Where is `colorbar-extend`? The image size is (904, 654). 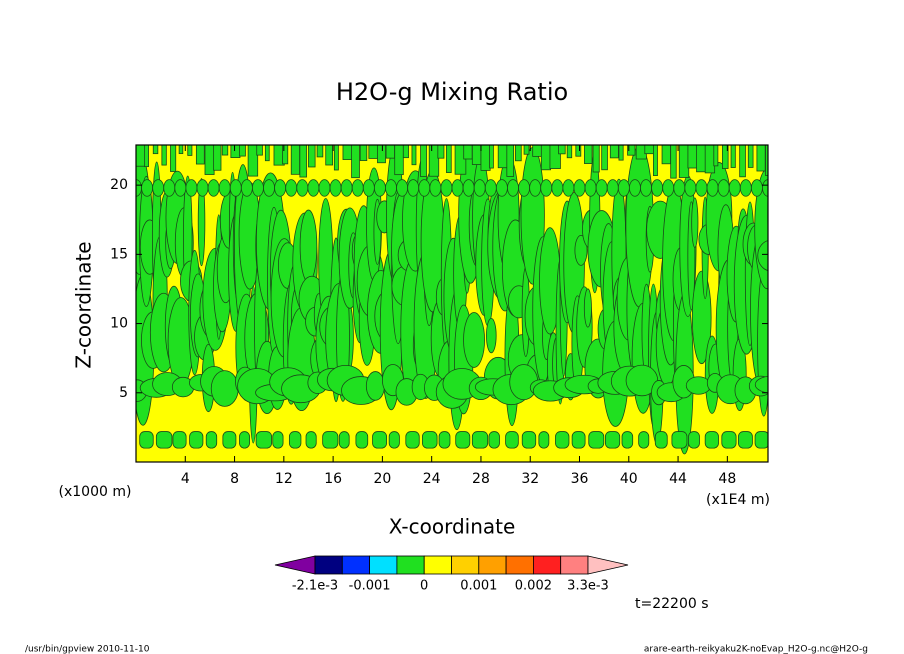 colorbar-extend is located at coordinates (608, 565).